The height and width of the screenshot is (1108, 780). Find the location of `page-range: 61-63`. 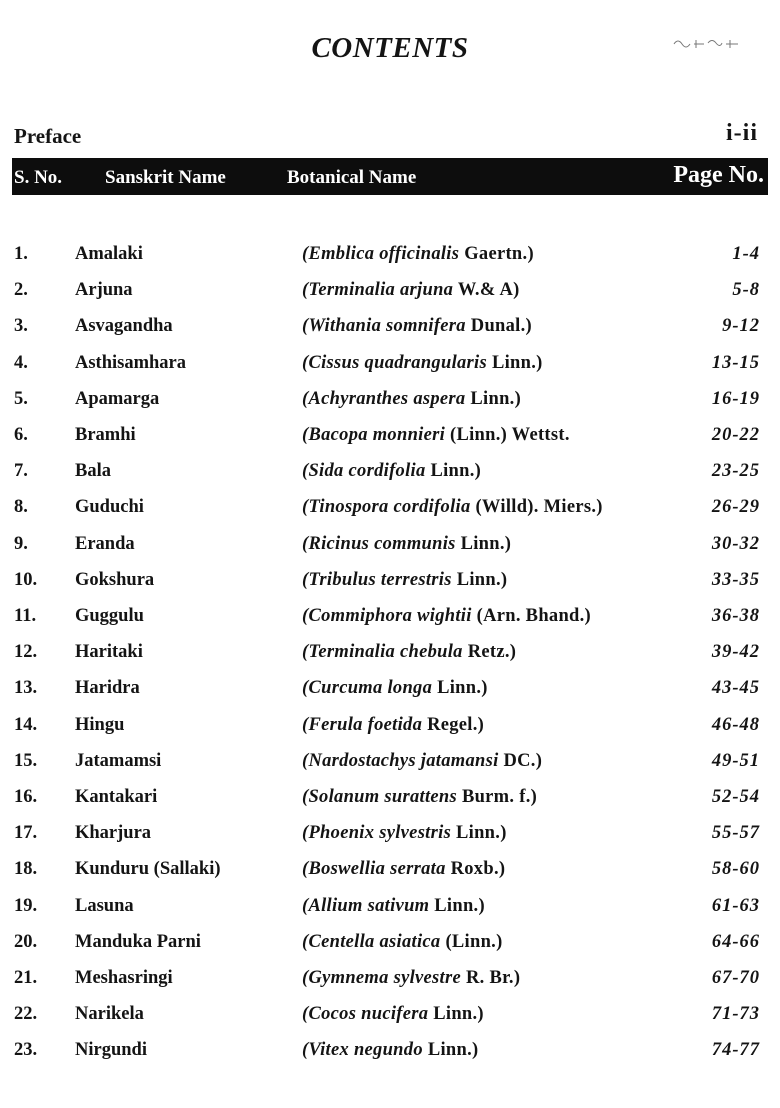

page-range: 61-63 is located at coordinates (735, 905).